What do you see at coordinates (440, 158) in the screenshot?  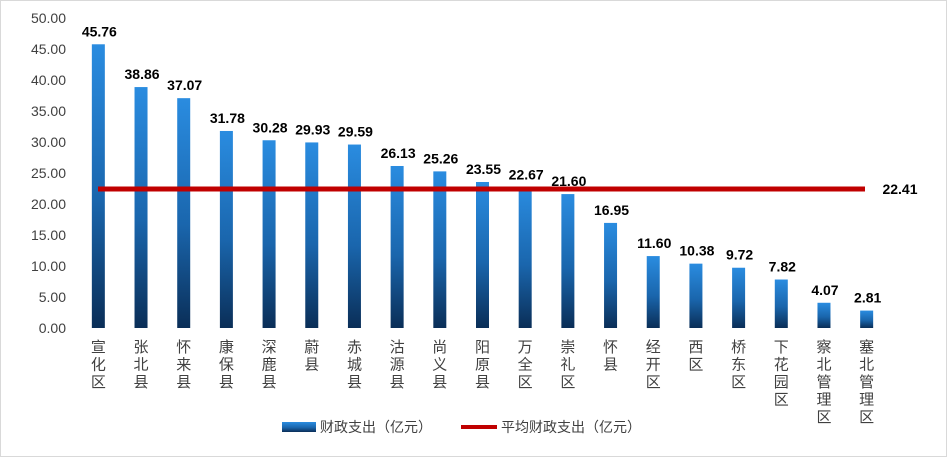 I see `bar-value-label: 25.26` at bounding box center [440, 158].